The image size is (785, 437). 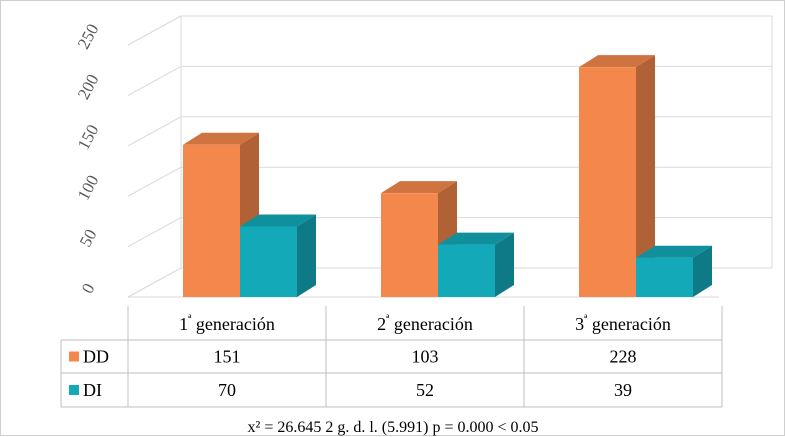 What do you see at coordinates (623, 357) in the screenshot?
I see `data-label: 228` at bounding box center [623, 357].